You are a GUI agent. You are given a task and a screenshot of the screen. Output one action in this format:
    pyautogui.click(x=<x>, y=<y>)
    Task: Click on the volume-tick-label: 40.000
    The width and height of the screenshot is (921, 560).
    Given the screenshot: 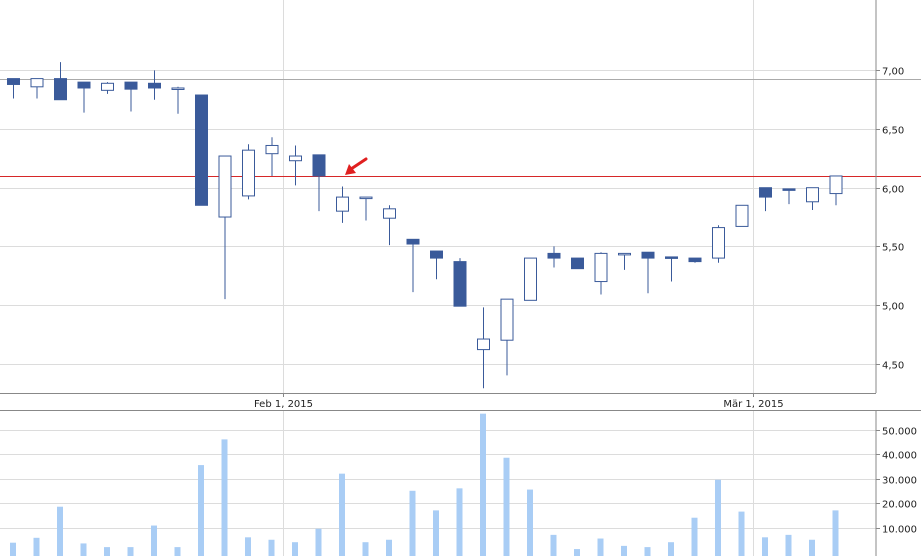 What is the action you would take?
    pyautogui.click(x=899, y=456)
    